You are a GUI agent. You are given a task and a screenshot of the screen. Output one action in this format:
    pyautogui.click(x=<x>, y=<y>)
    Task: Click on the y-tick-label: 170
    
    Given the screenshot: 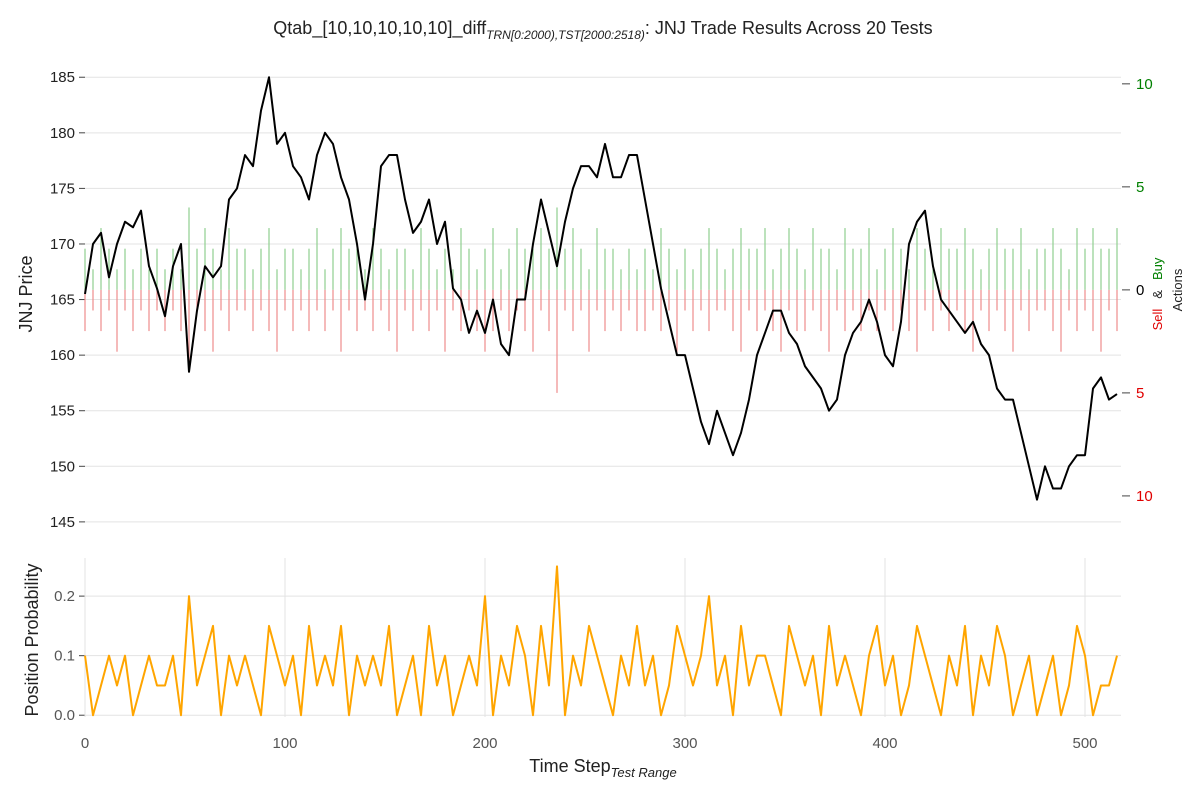 What is the action you would take?
    pyautogui.click(x=62, y=244)
    